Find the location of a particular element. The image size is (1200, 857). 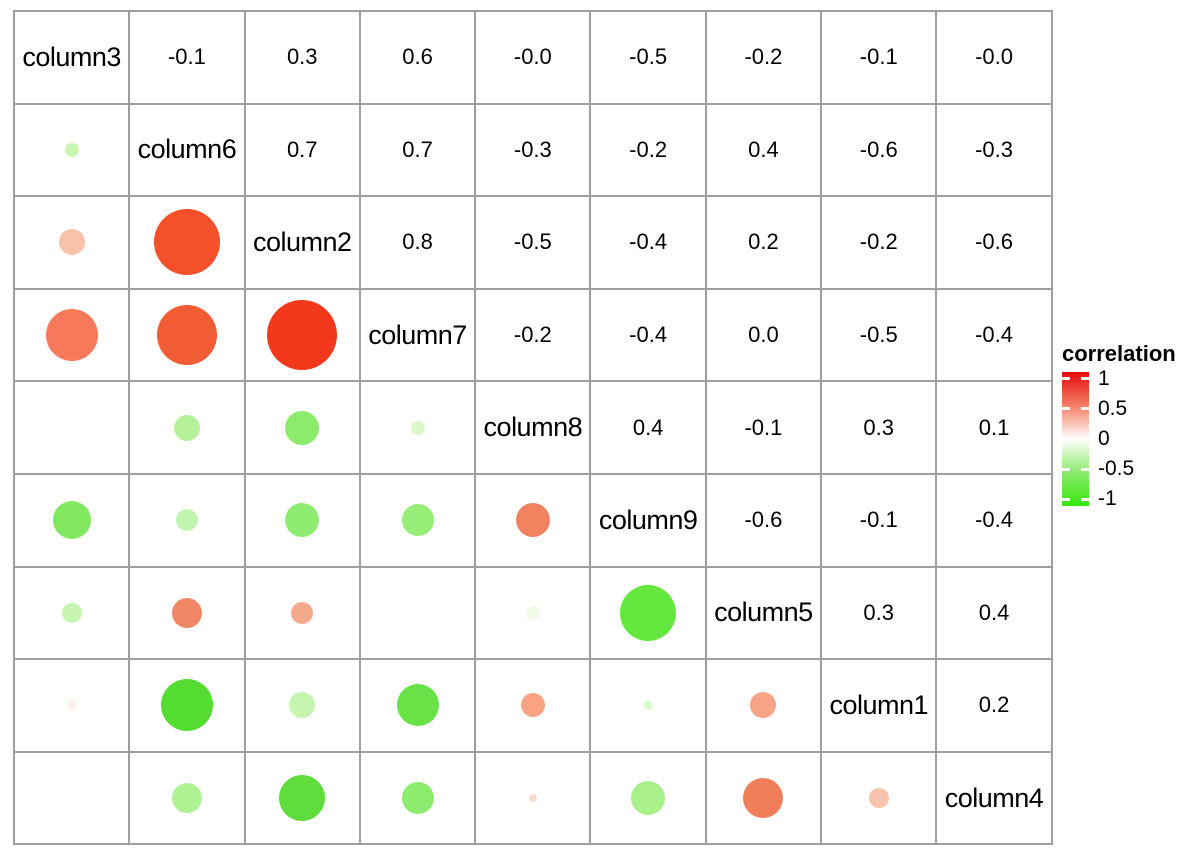

diagonal-label: column4 is located at coordinates (994, 797).